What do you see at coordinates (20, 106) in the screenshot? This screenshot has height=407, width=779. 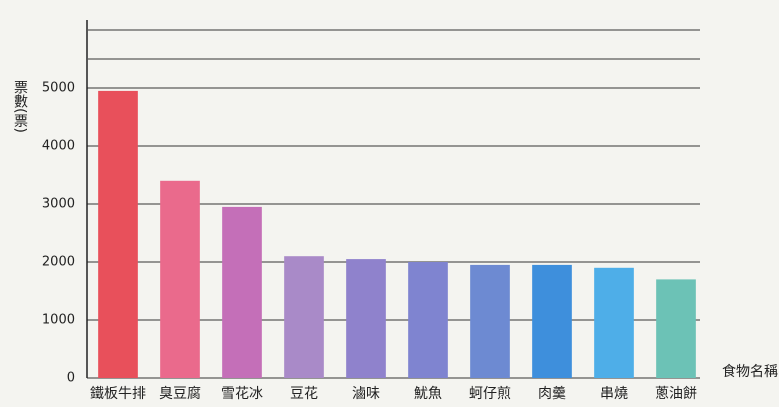 I see `y-axis-label: 票數(票)` at bounding box center [20, 106].